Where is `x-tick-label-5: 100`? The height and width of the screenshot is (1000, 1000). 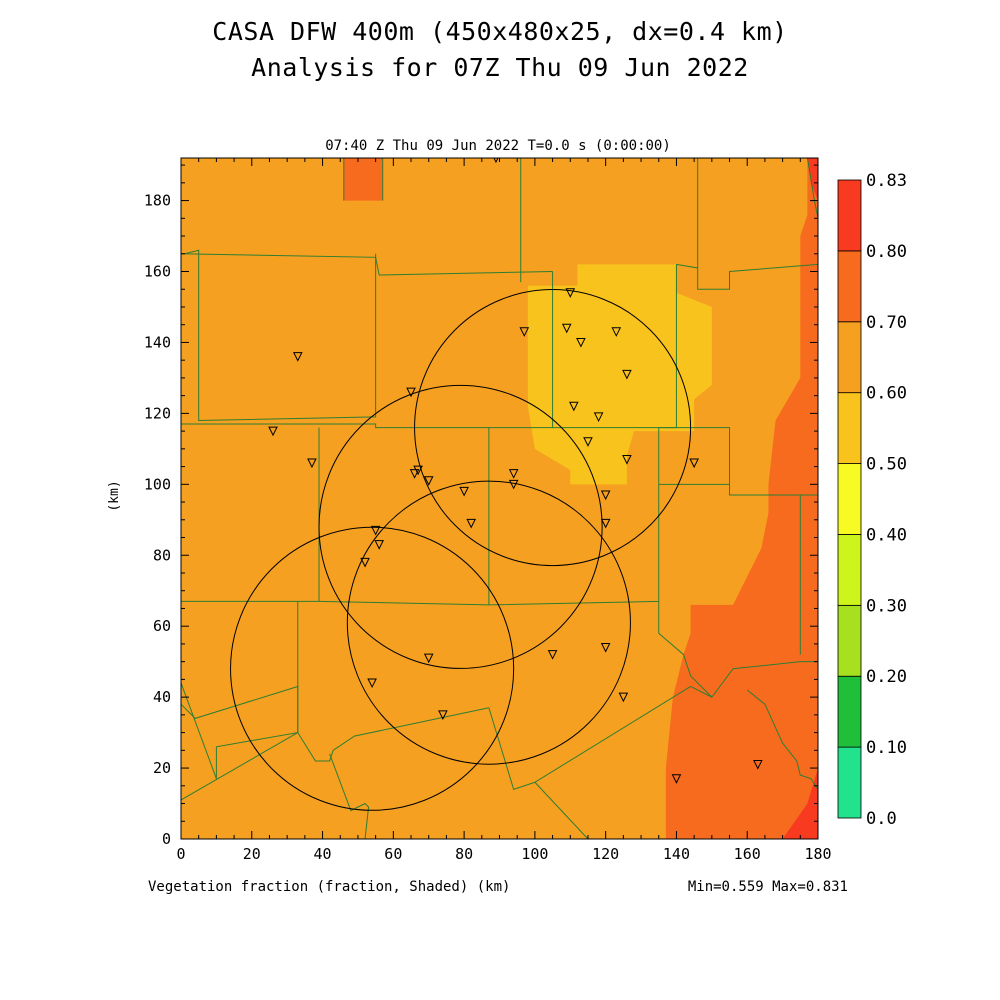
x-tick-label-5: 100 is located at coordinates (534, 854).